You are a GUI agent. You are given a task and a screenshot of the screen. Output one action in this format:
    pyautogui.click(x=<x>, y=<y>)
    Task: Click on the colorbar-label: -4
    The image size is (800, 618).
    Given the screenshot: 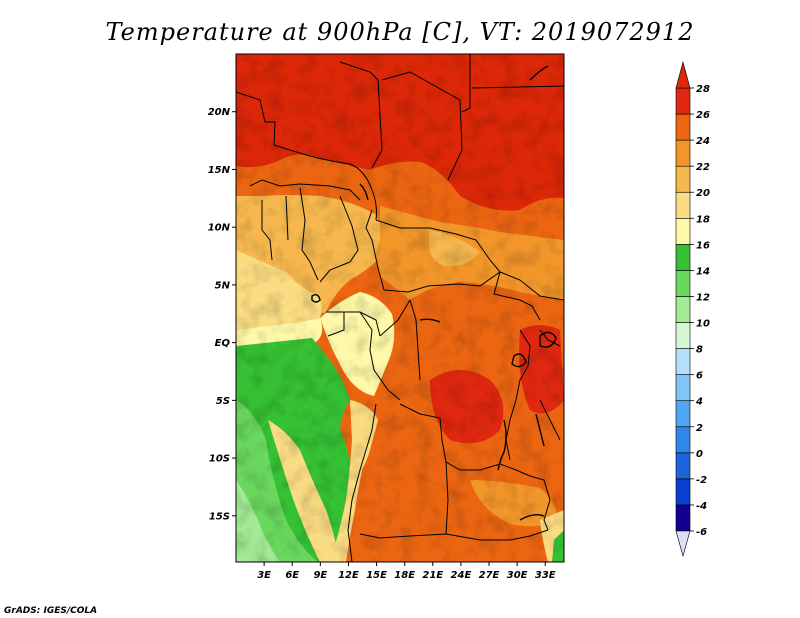 What is the action you would take?
    pyautogui.click(x=701, y=506)
    